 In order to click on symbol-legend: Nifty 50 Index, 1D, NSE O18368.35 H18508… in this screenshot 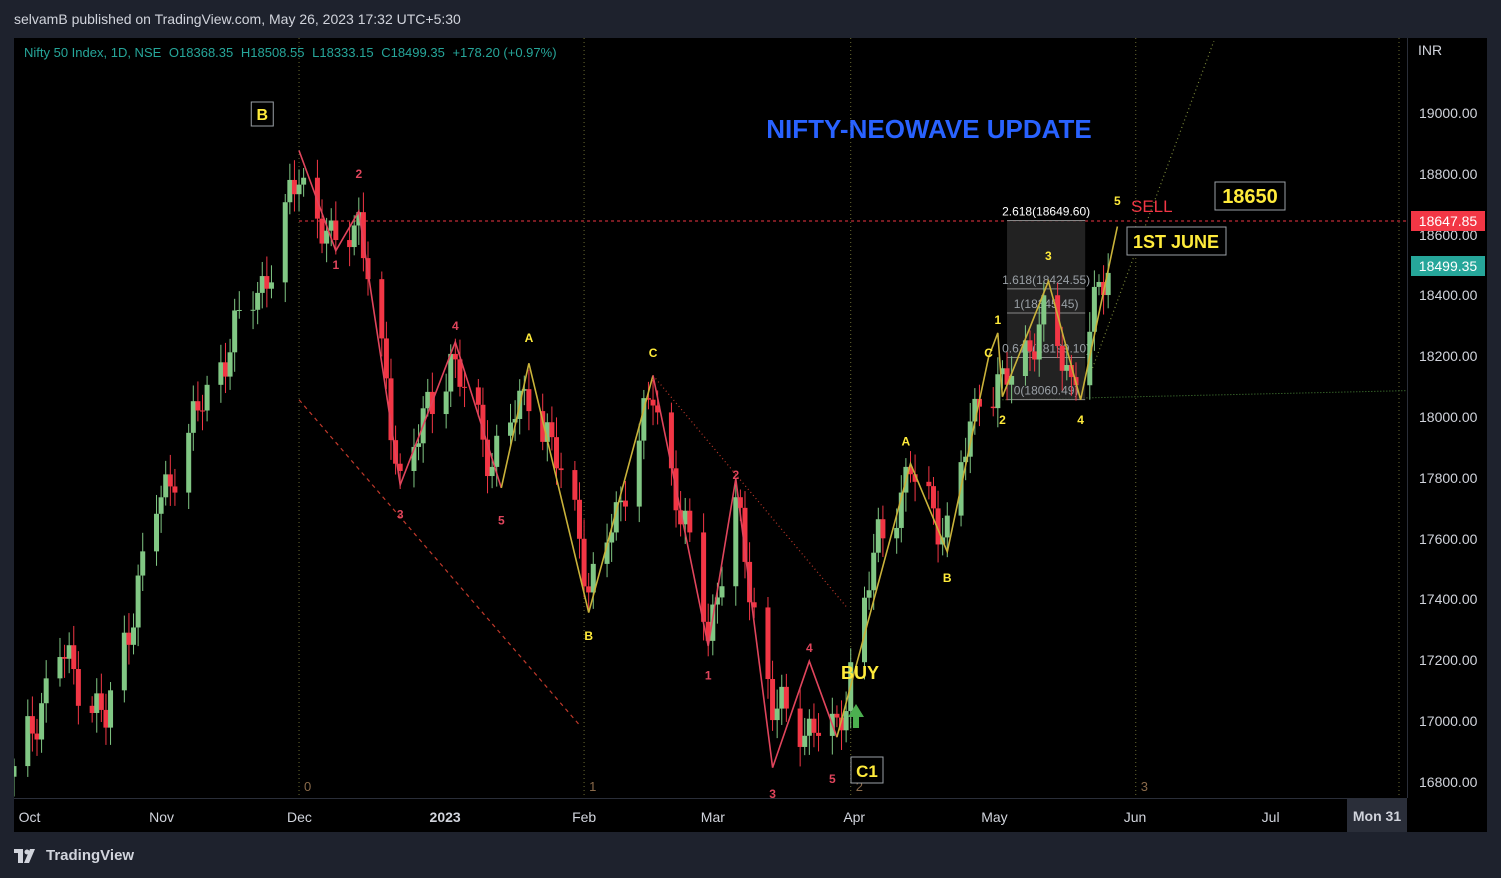, I will do `click(292, 52)`.